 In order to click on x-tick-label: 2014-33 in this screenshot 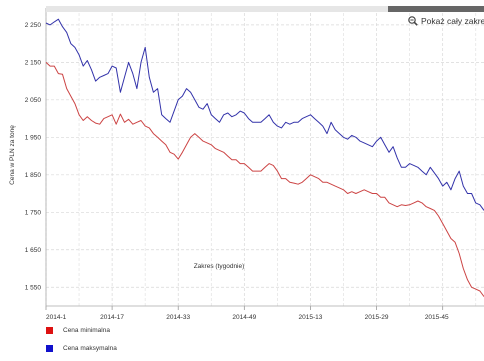, I will do `click(178, 317)`.